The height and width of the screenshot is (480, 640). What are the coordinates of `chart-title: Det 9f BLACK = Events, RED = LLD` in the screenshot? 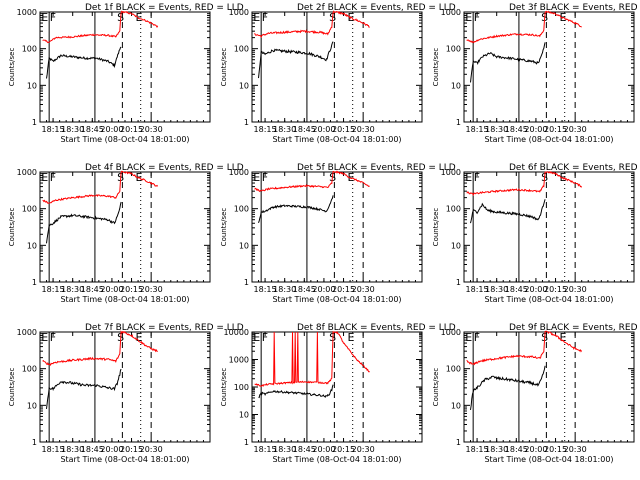 It's located at (574, 328).